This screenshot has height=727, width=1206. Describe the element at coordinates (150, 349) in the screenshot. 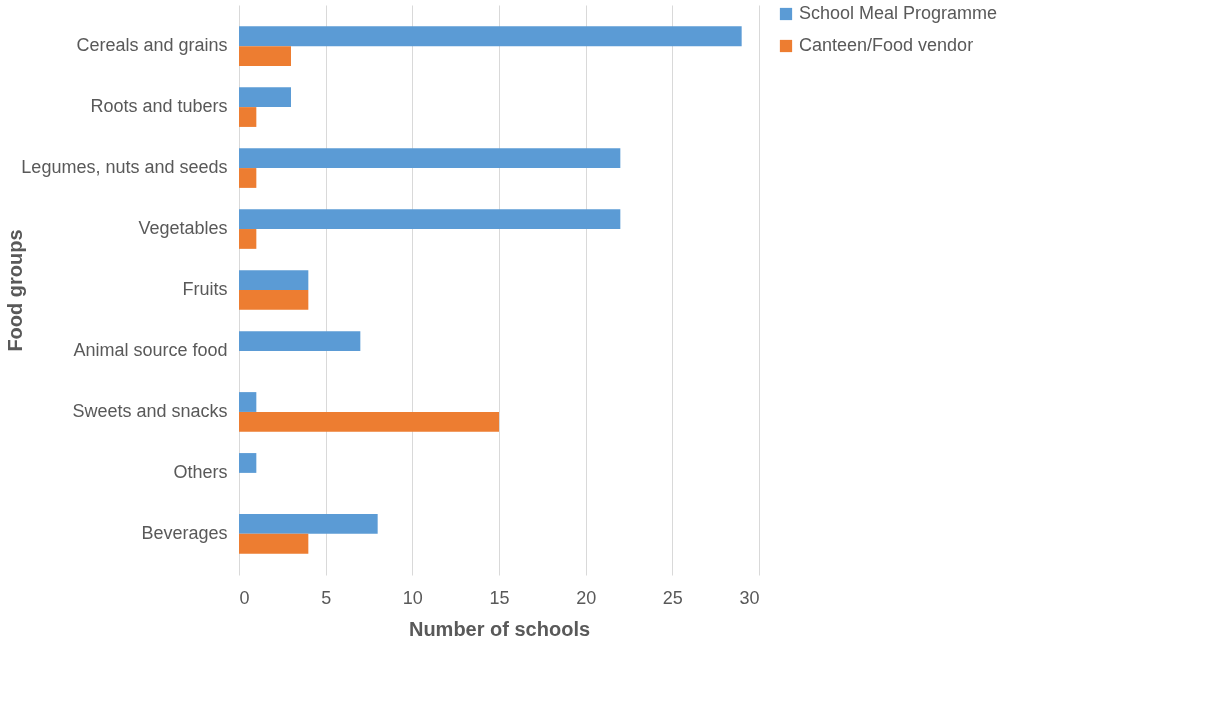

I see `y-tick-label: Animal source food` at that location.